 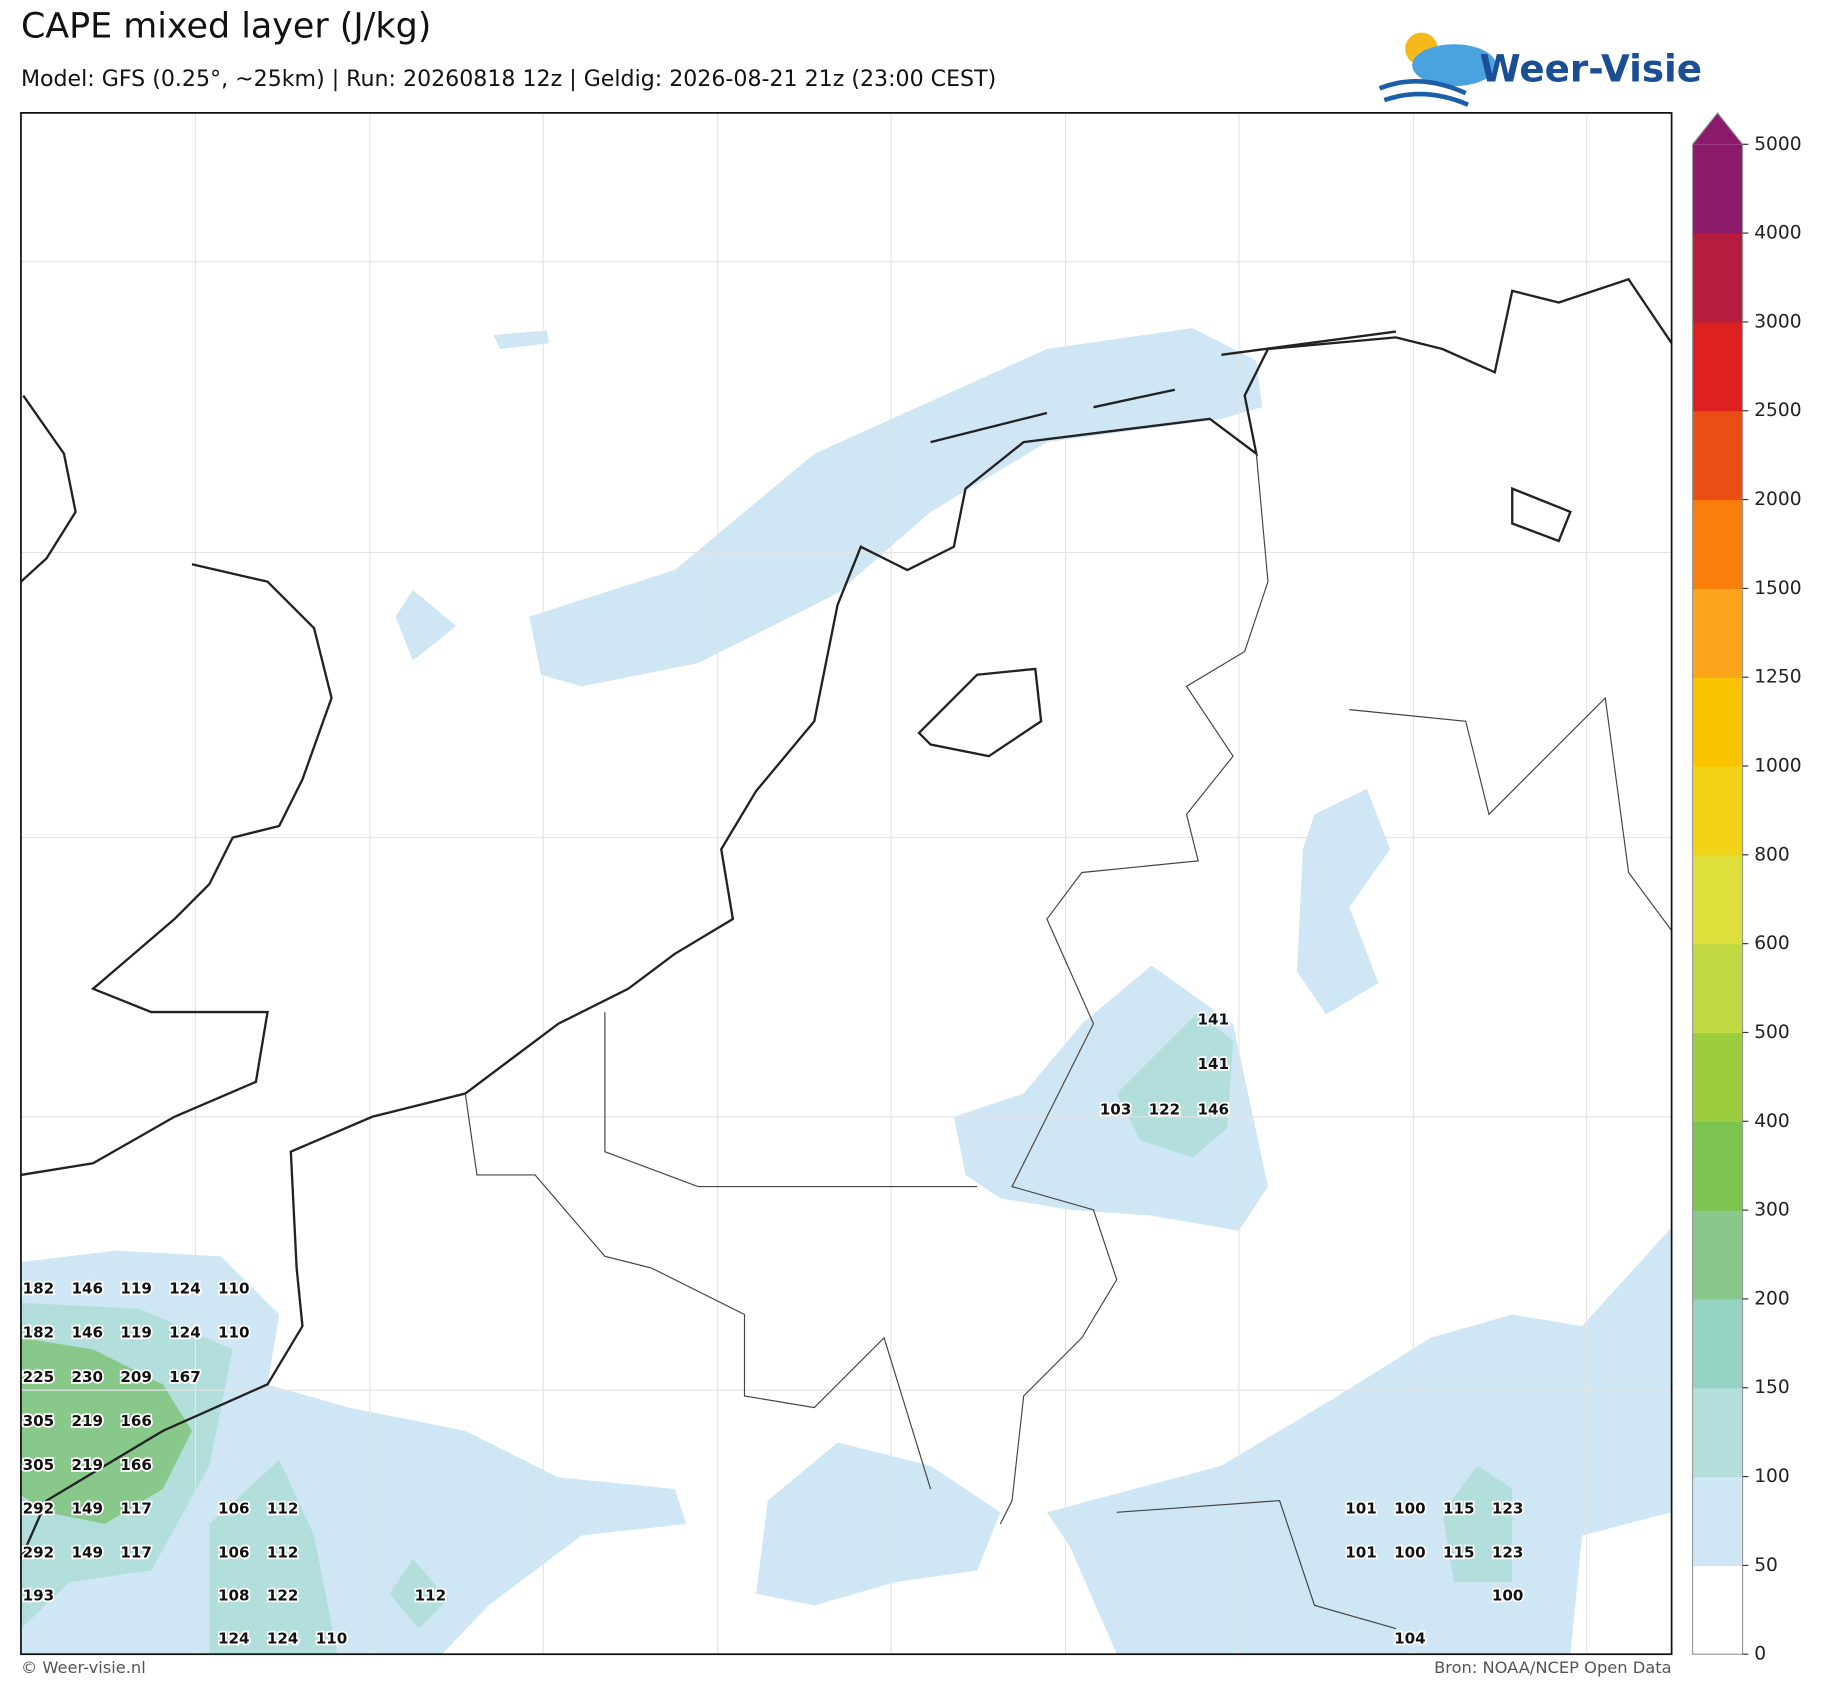 What do you see at coordinates (1777, 766) in the screenshot?
I see `colorbar-tick-label: 1000` at bounding box center [1777, 766].